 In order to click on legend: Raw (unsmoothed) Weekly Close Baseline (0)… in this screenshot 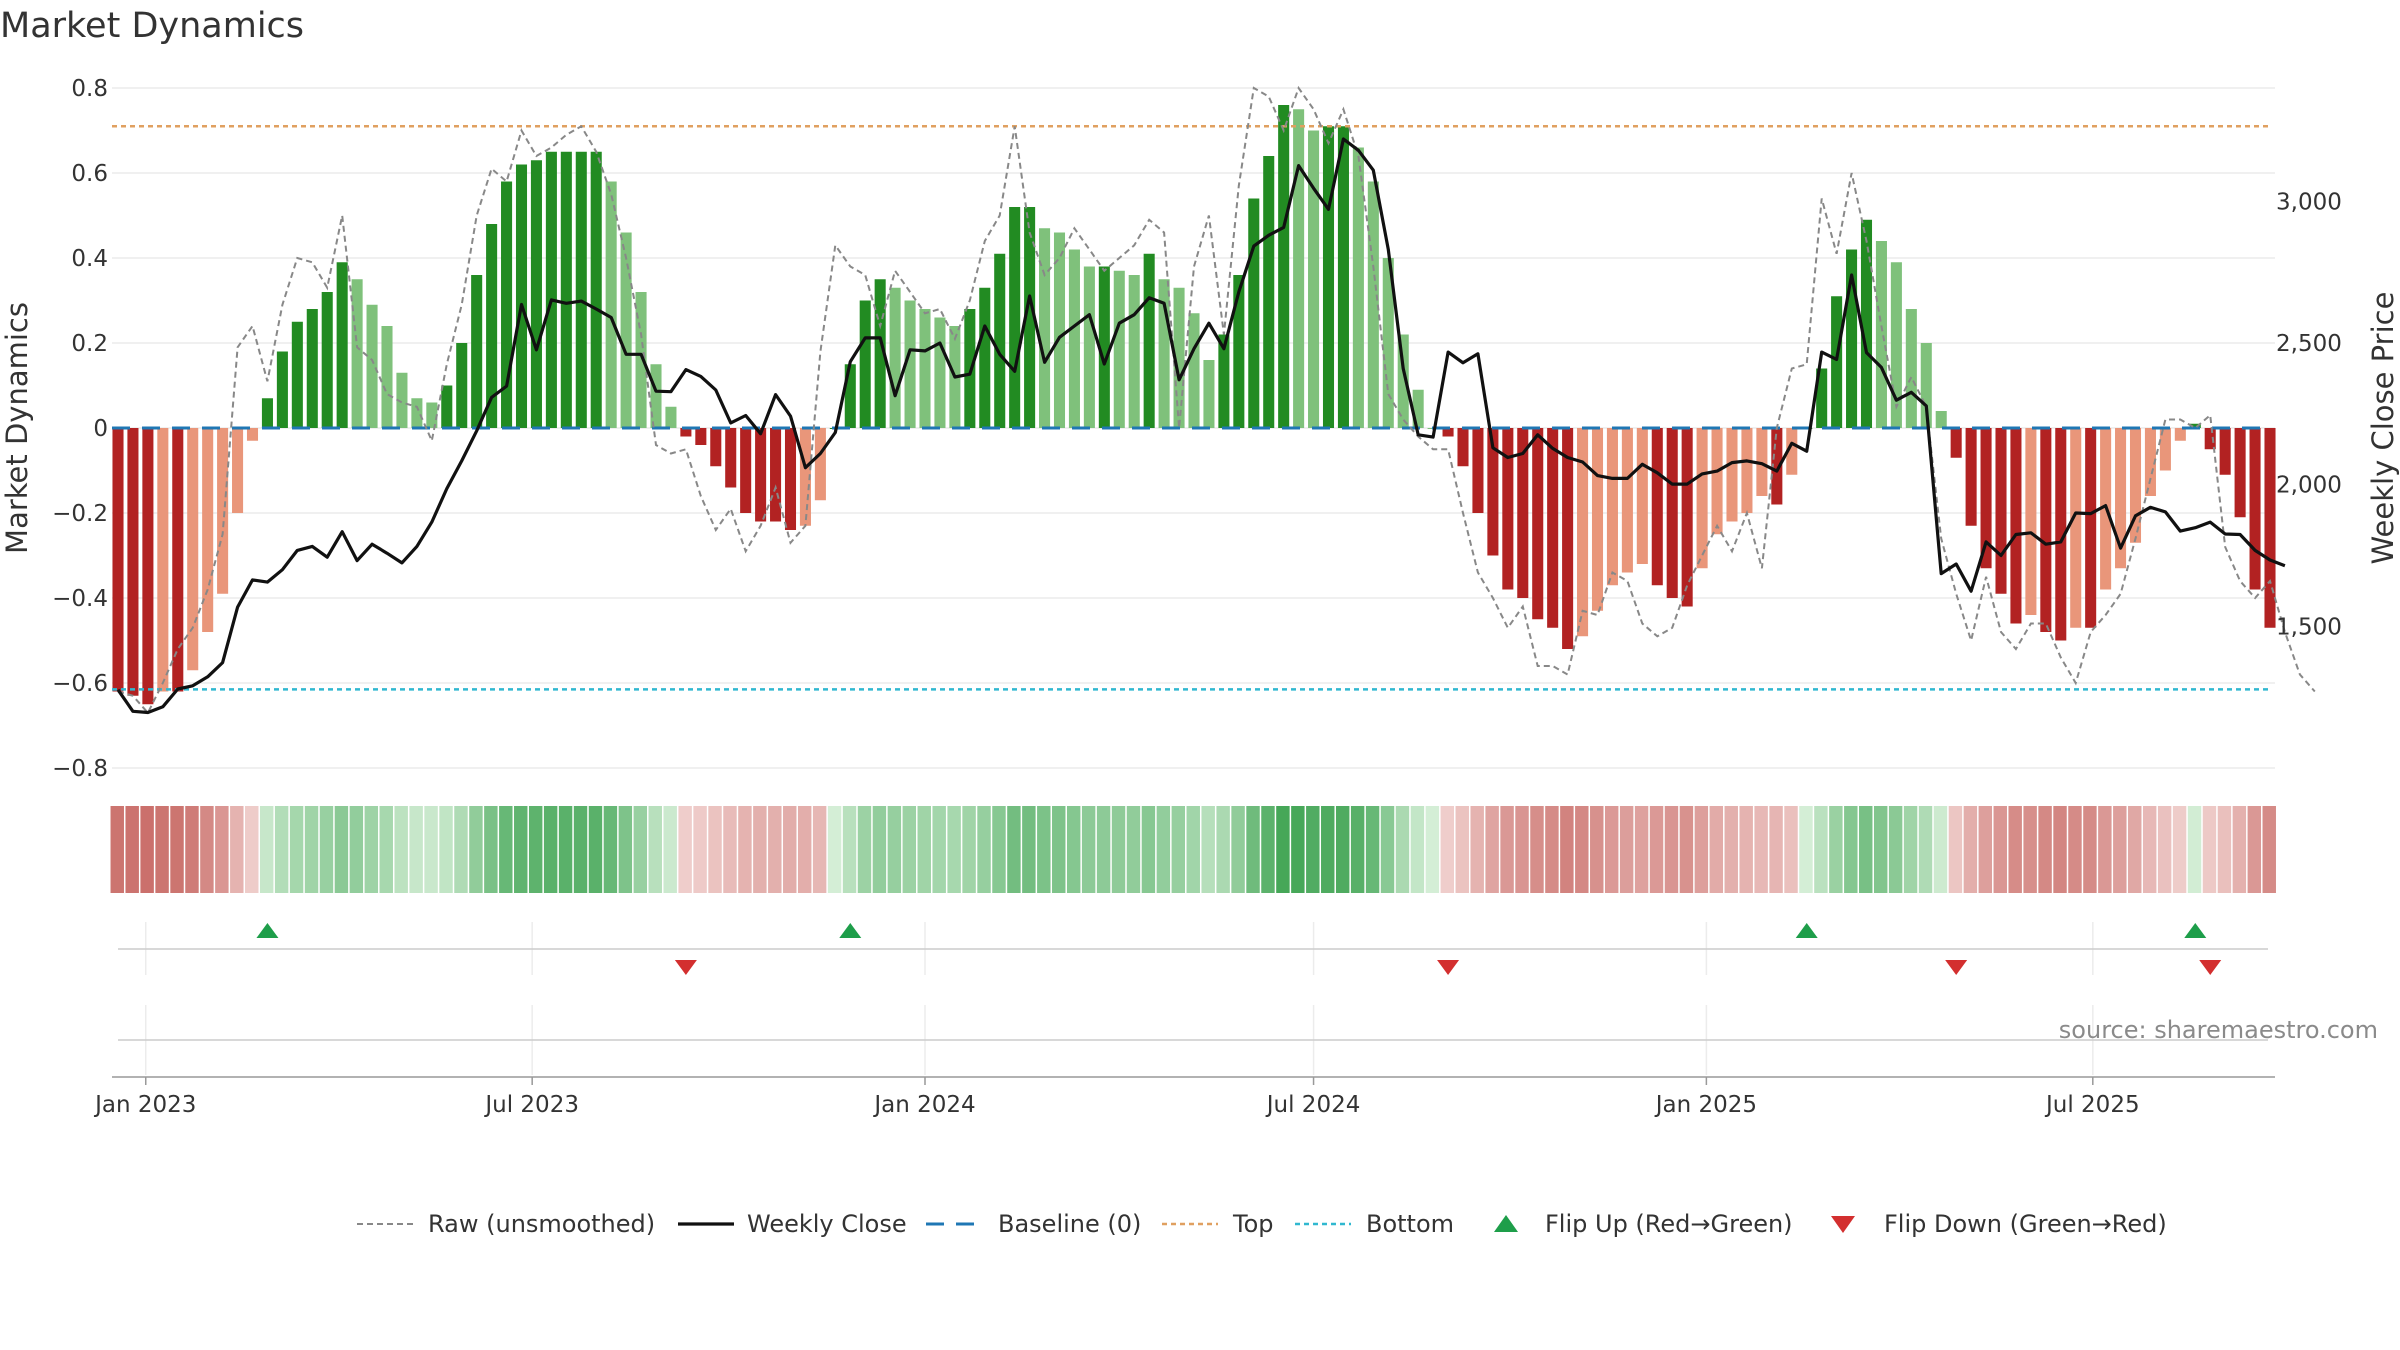, I will do `click(1262, 1224)`.